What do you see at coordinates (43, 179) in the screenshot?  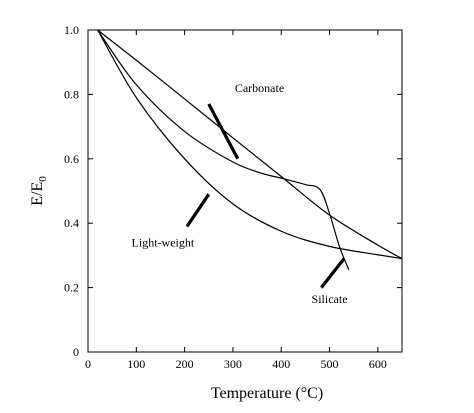 I see `y-axis-title-subscript: 0` at bounding box center [43, 179].